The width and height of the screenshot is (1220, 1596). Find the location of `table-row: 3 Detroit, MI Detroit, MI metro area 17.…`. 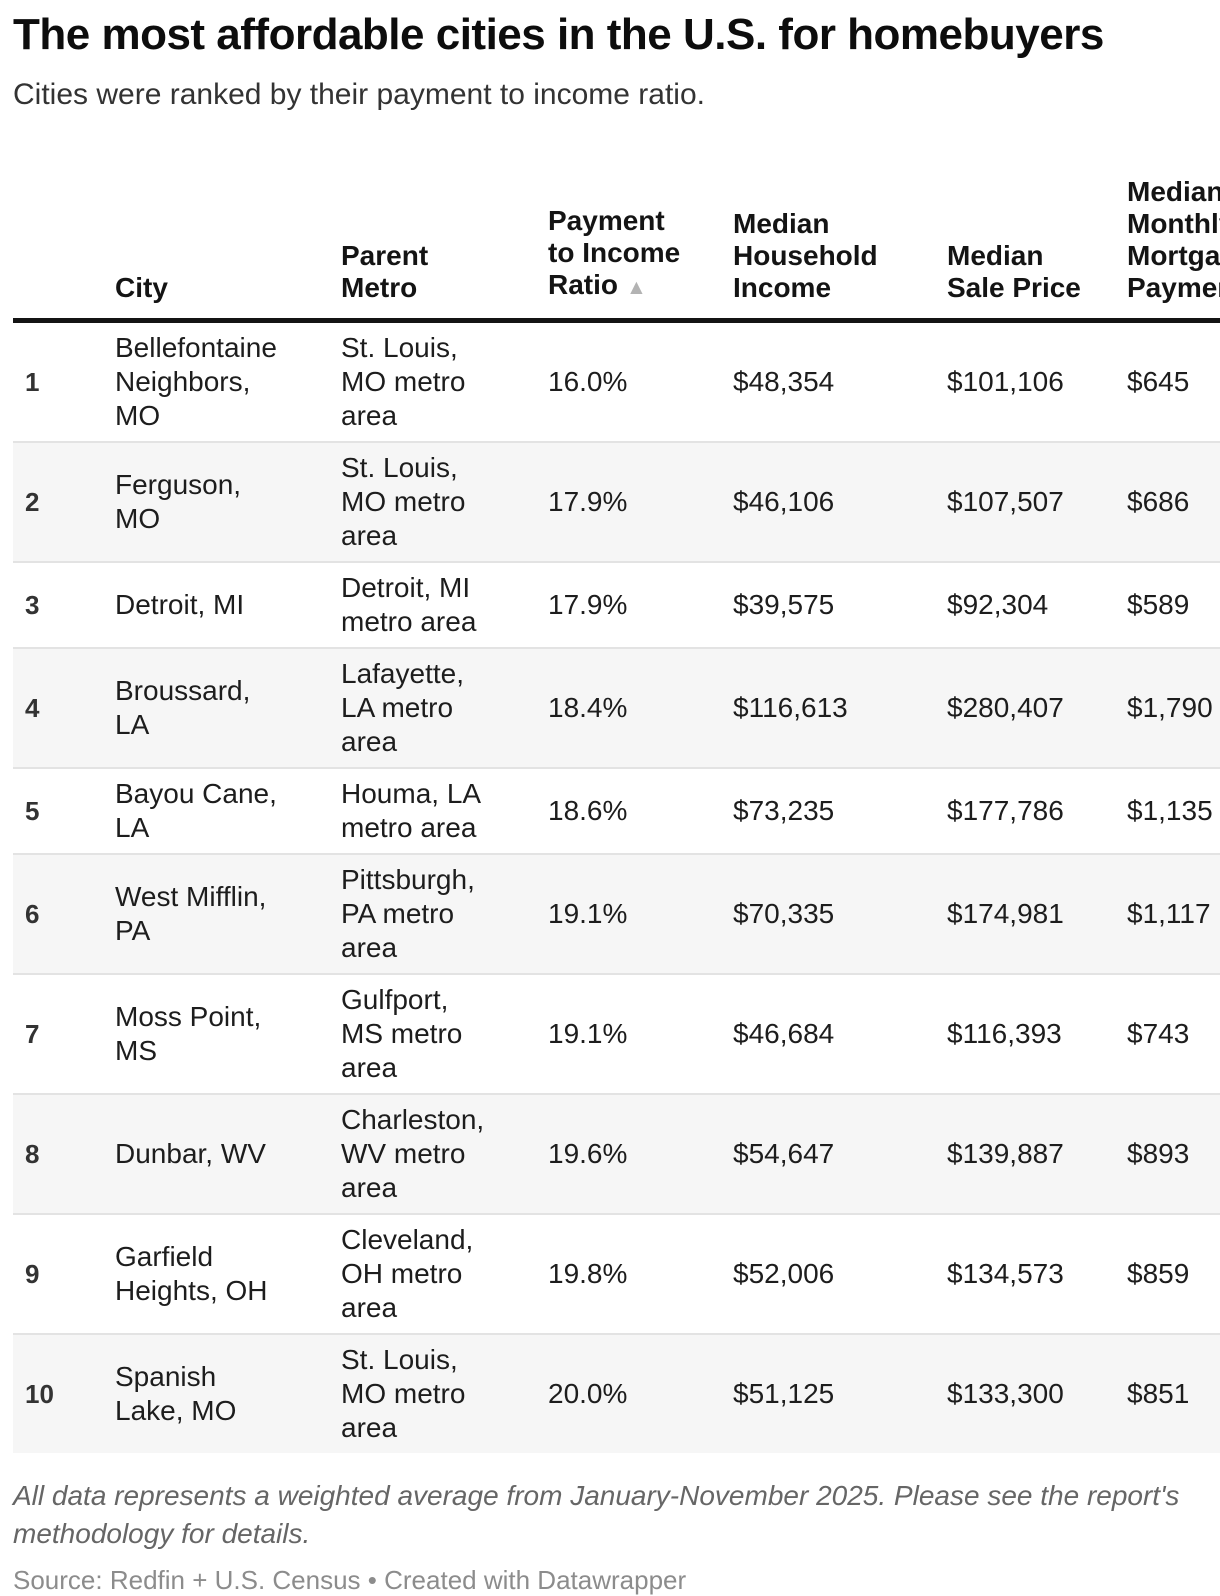

table-row: 3 Detroit, MI Detroit, MI metro area 17.… is located at coordinates (616, 605).